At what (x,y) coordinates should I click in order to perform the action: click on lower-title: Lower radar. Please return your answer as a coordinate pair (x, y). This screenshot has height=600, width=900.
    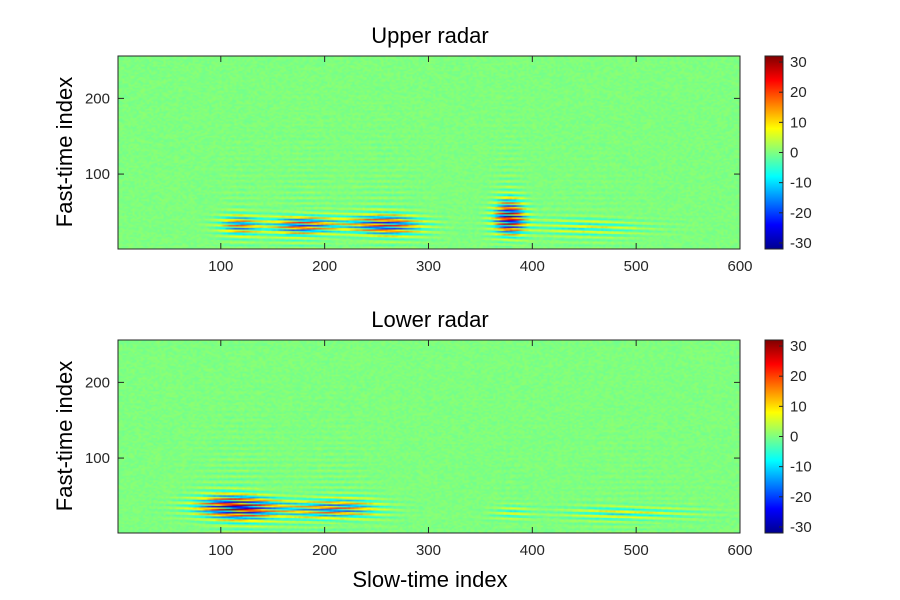
    Looking at the image, I should click on (429, 319).